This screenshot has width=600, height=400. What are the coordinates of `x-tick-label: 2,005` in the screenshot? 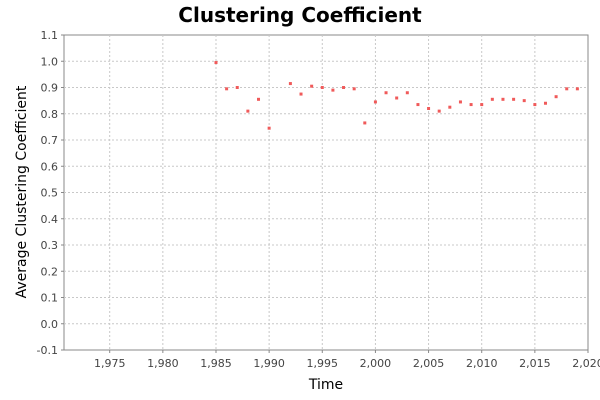 It's located at (429, 363).